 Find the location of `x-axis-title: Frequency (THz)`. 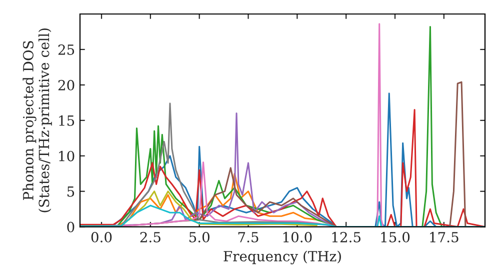

x-axis-title: Frequency (THz) is located at coordinates (282, 257).